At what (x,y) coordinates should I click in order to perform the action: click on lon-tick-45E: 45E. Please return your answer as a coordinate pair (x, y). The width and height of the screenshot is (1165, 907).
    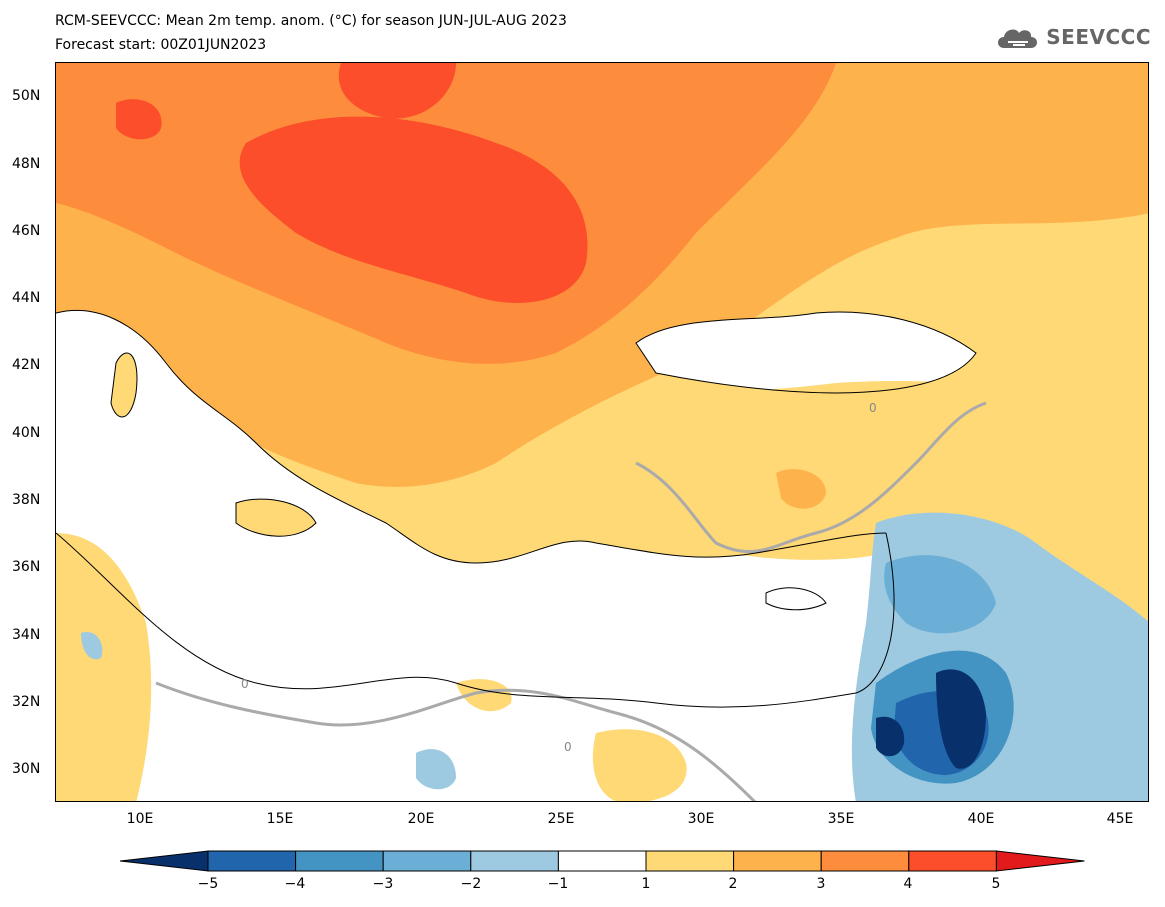
    Looking at the image, I should click on (1120, 819).